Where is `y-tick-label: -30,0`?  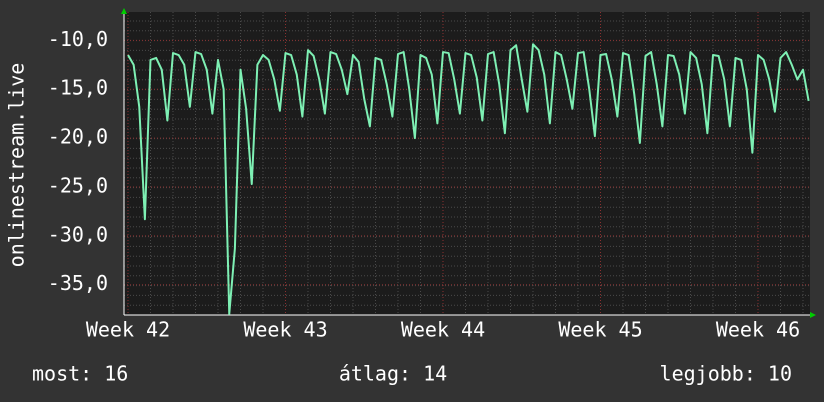
y-tick-label: -30,0 is located at coordinates (78, 234).